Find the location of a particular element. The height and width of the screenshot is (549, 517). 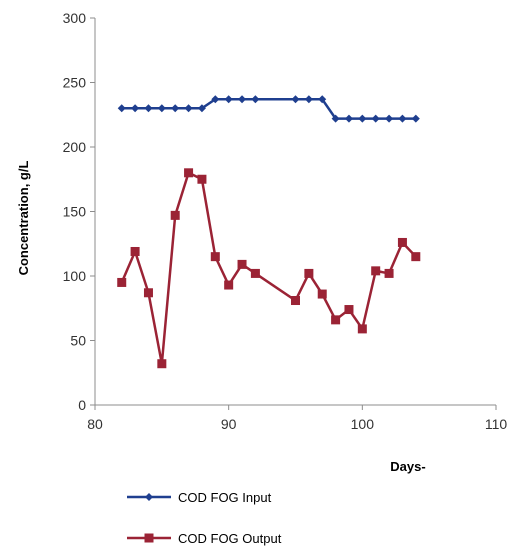

x-tick-label: 110 is located at coordinates (496, 424).